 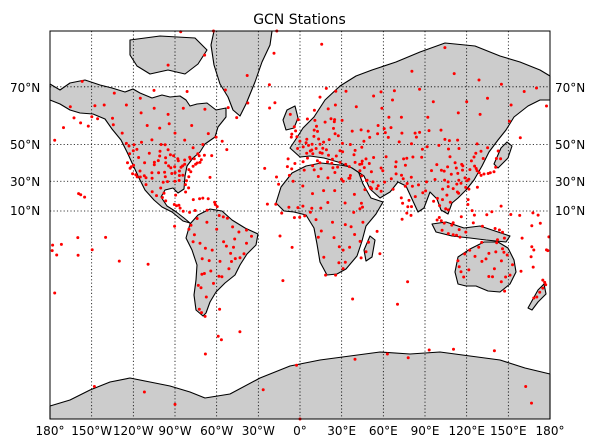 What do you see at coordinates (299, 20) in the screenshot?
I see `map-title: GCN Stations` at bounding box center [299, 20].